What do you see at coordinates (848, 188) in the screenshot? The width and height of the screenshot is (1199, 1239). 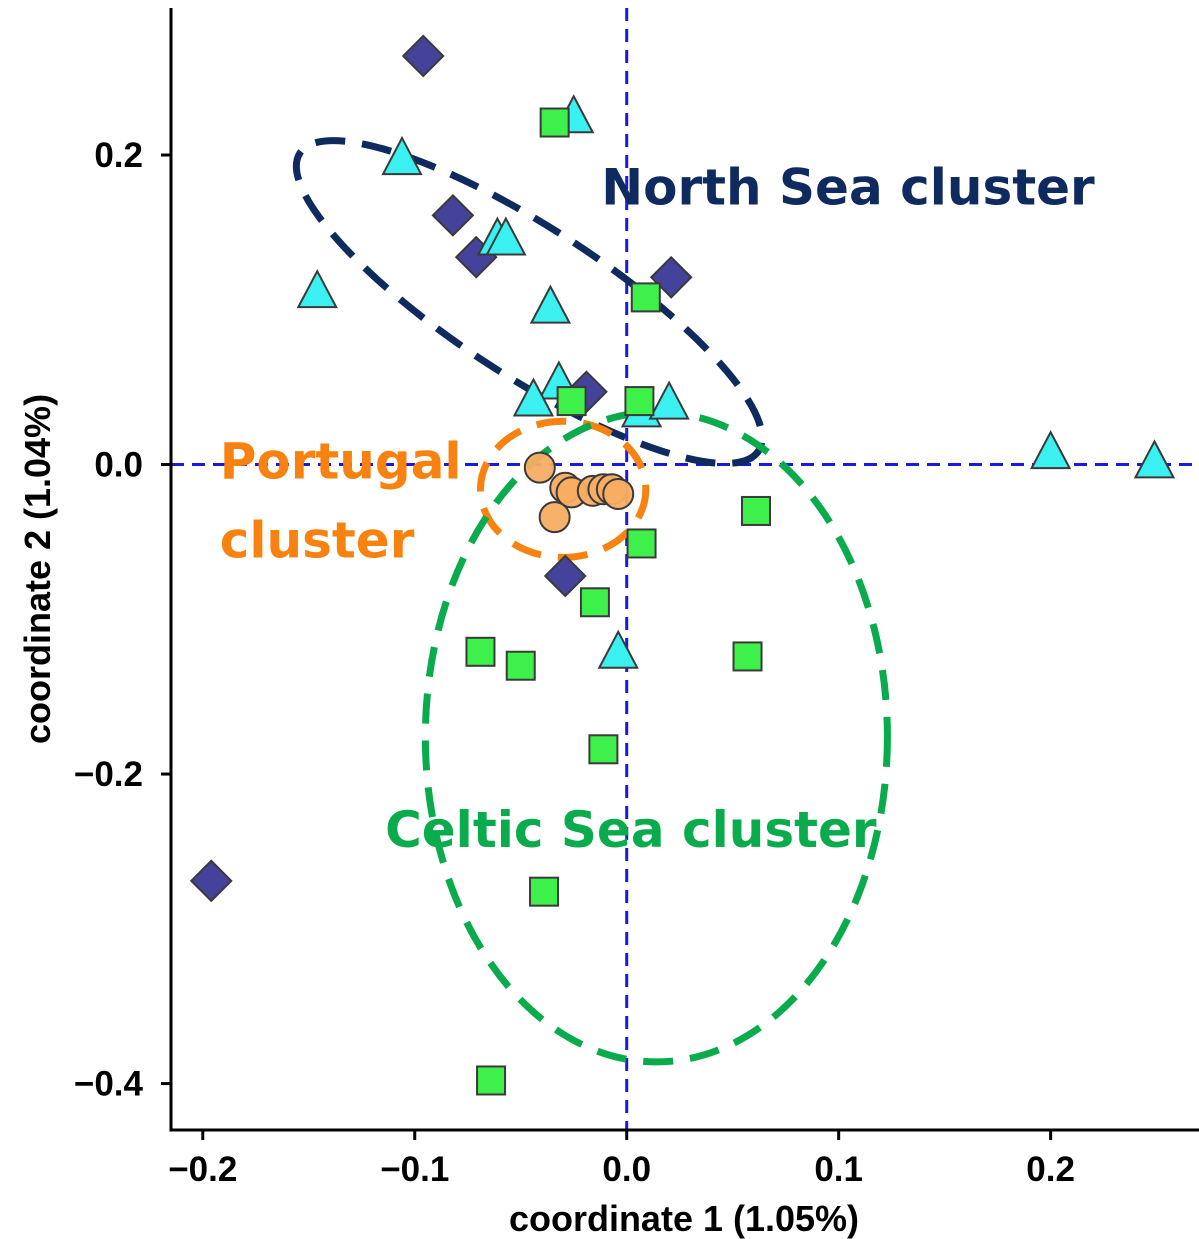 I see `cluster-label-1: North Sea cluster` at bounding box center [848, 188].